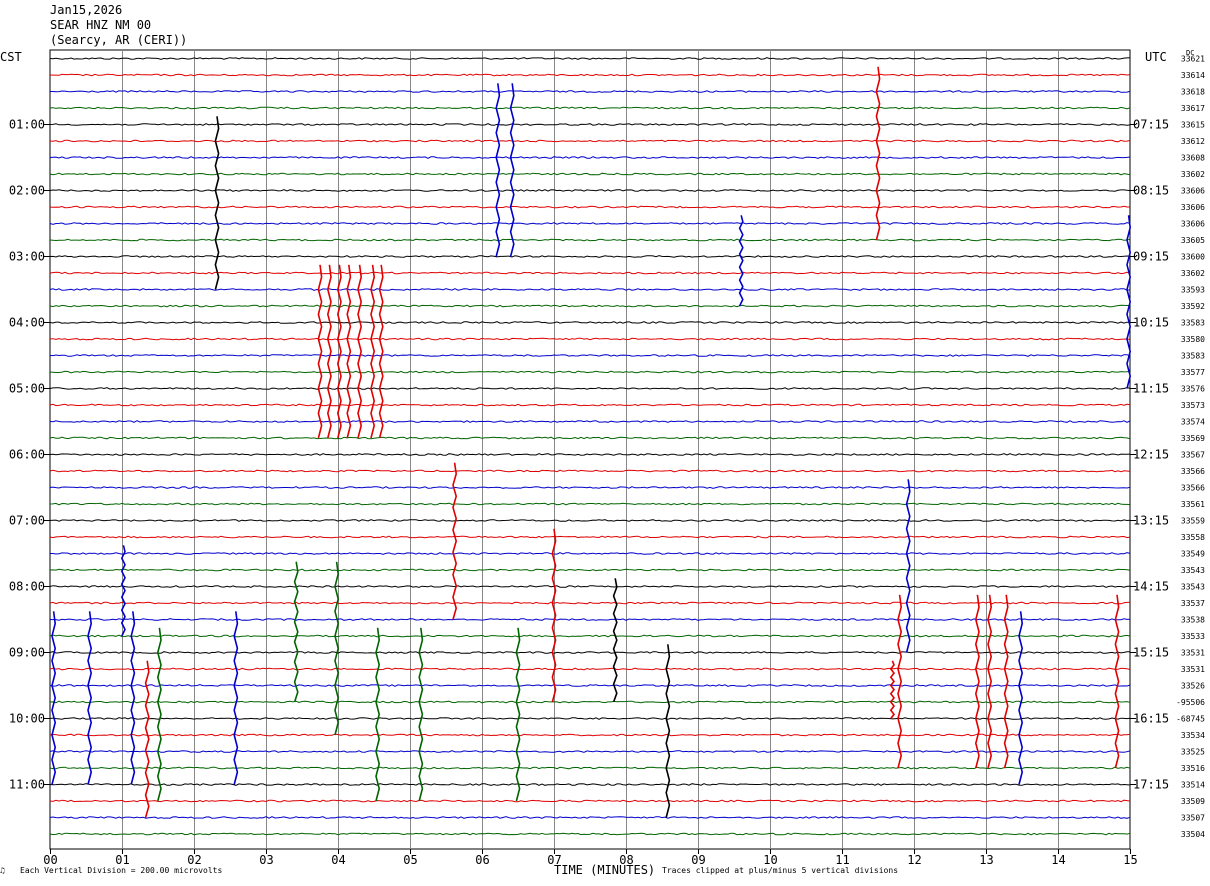  I want to click on dc-value: 33592, so click(1193, 306).